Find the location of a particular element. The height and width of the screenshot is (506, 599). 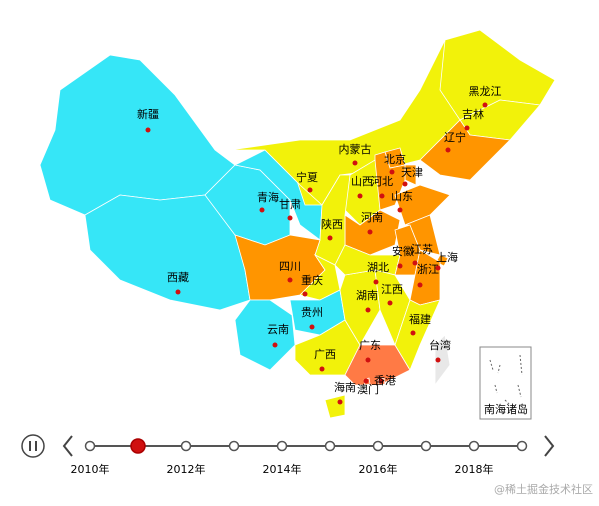

region-label: 福建 is located at coordinates (420, 319).